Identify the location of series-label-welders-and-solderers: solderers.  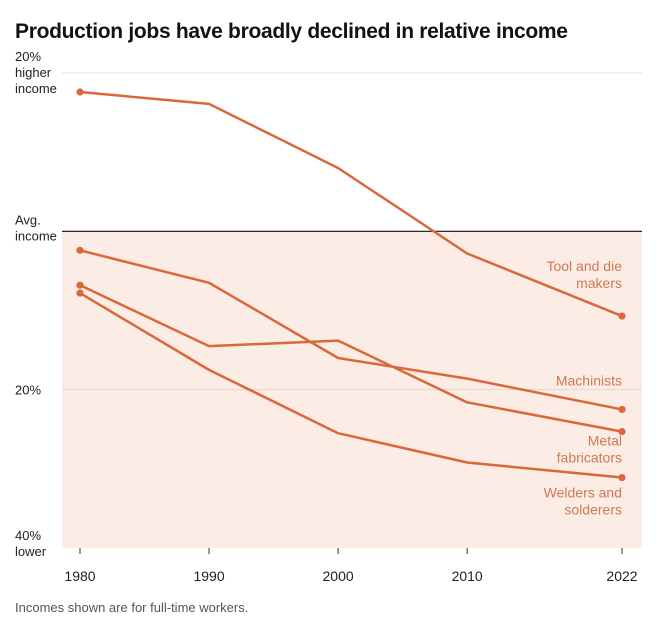
(593, 510).